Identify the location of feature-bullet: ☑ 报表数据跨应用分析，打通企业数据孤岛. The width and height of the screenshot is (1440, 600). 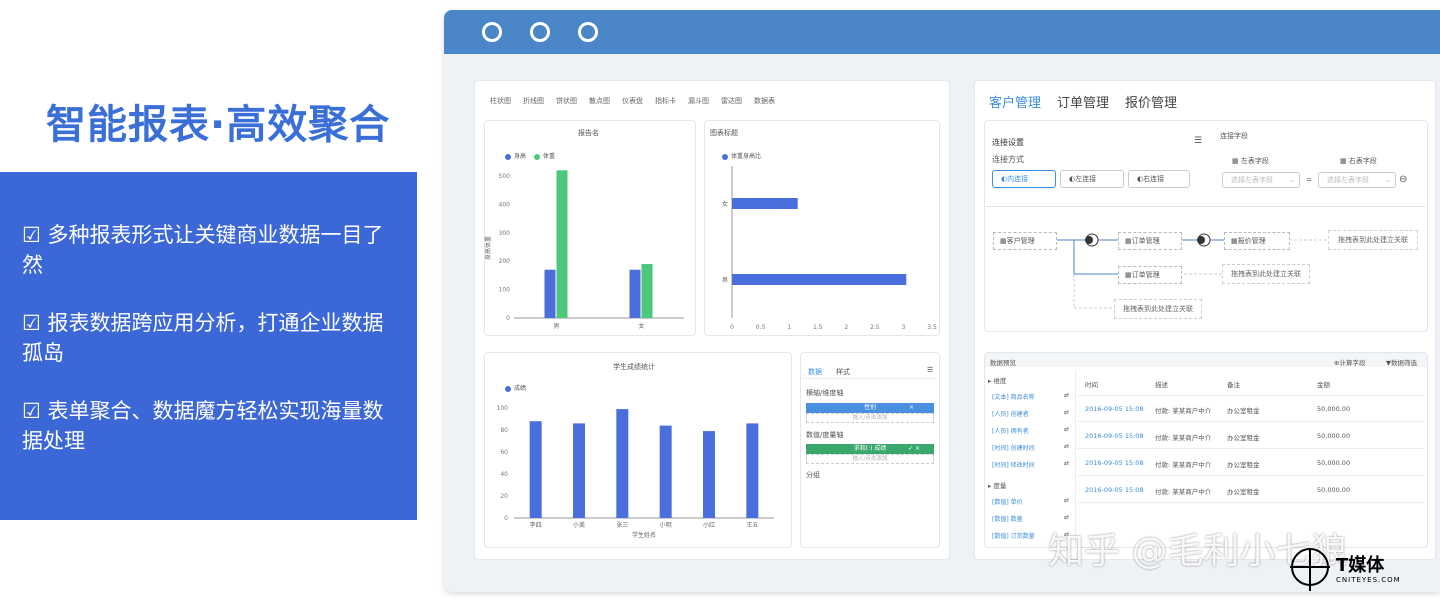
(203, 338).